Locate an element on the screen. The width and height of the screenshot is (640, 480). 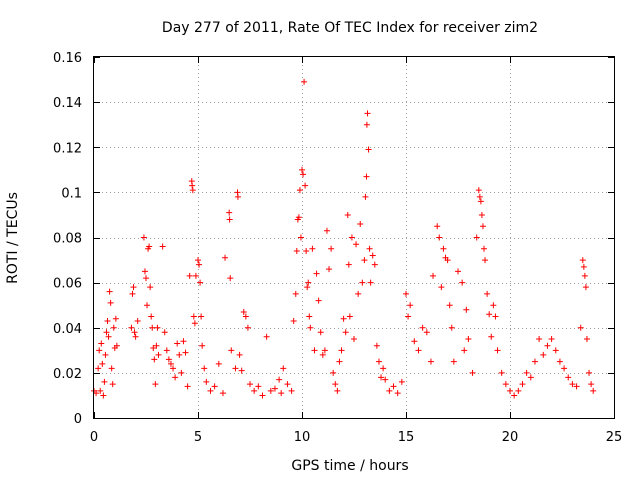
x-axis-label: GPS time / hours is located at coordinates (349, 466).